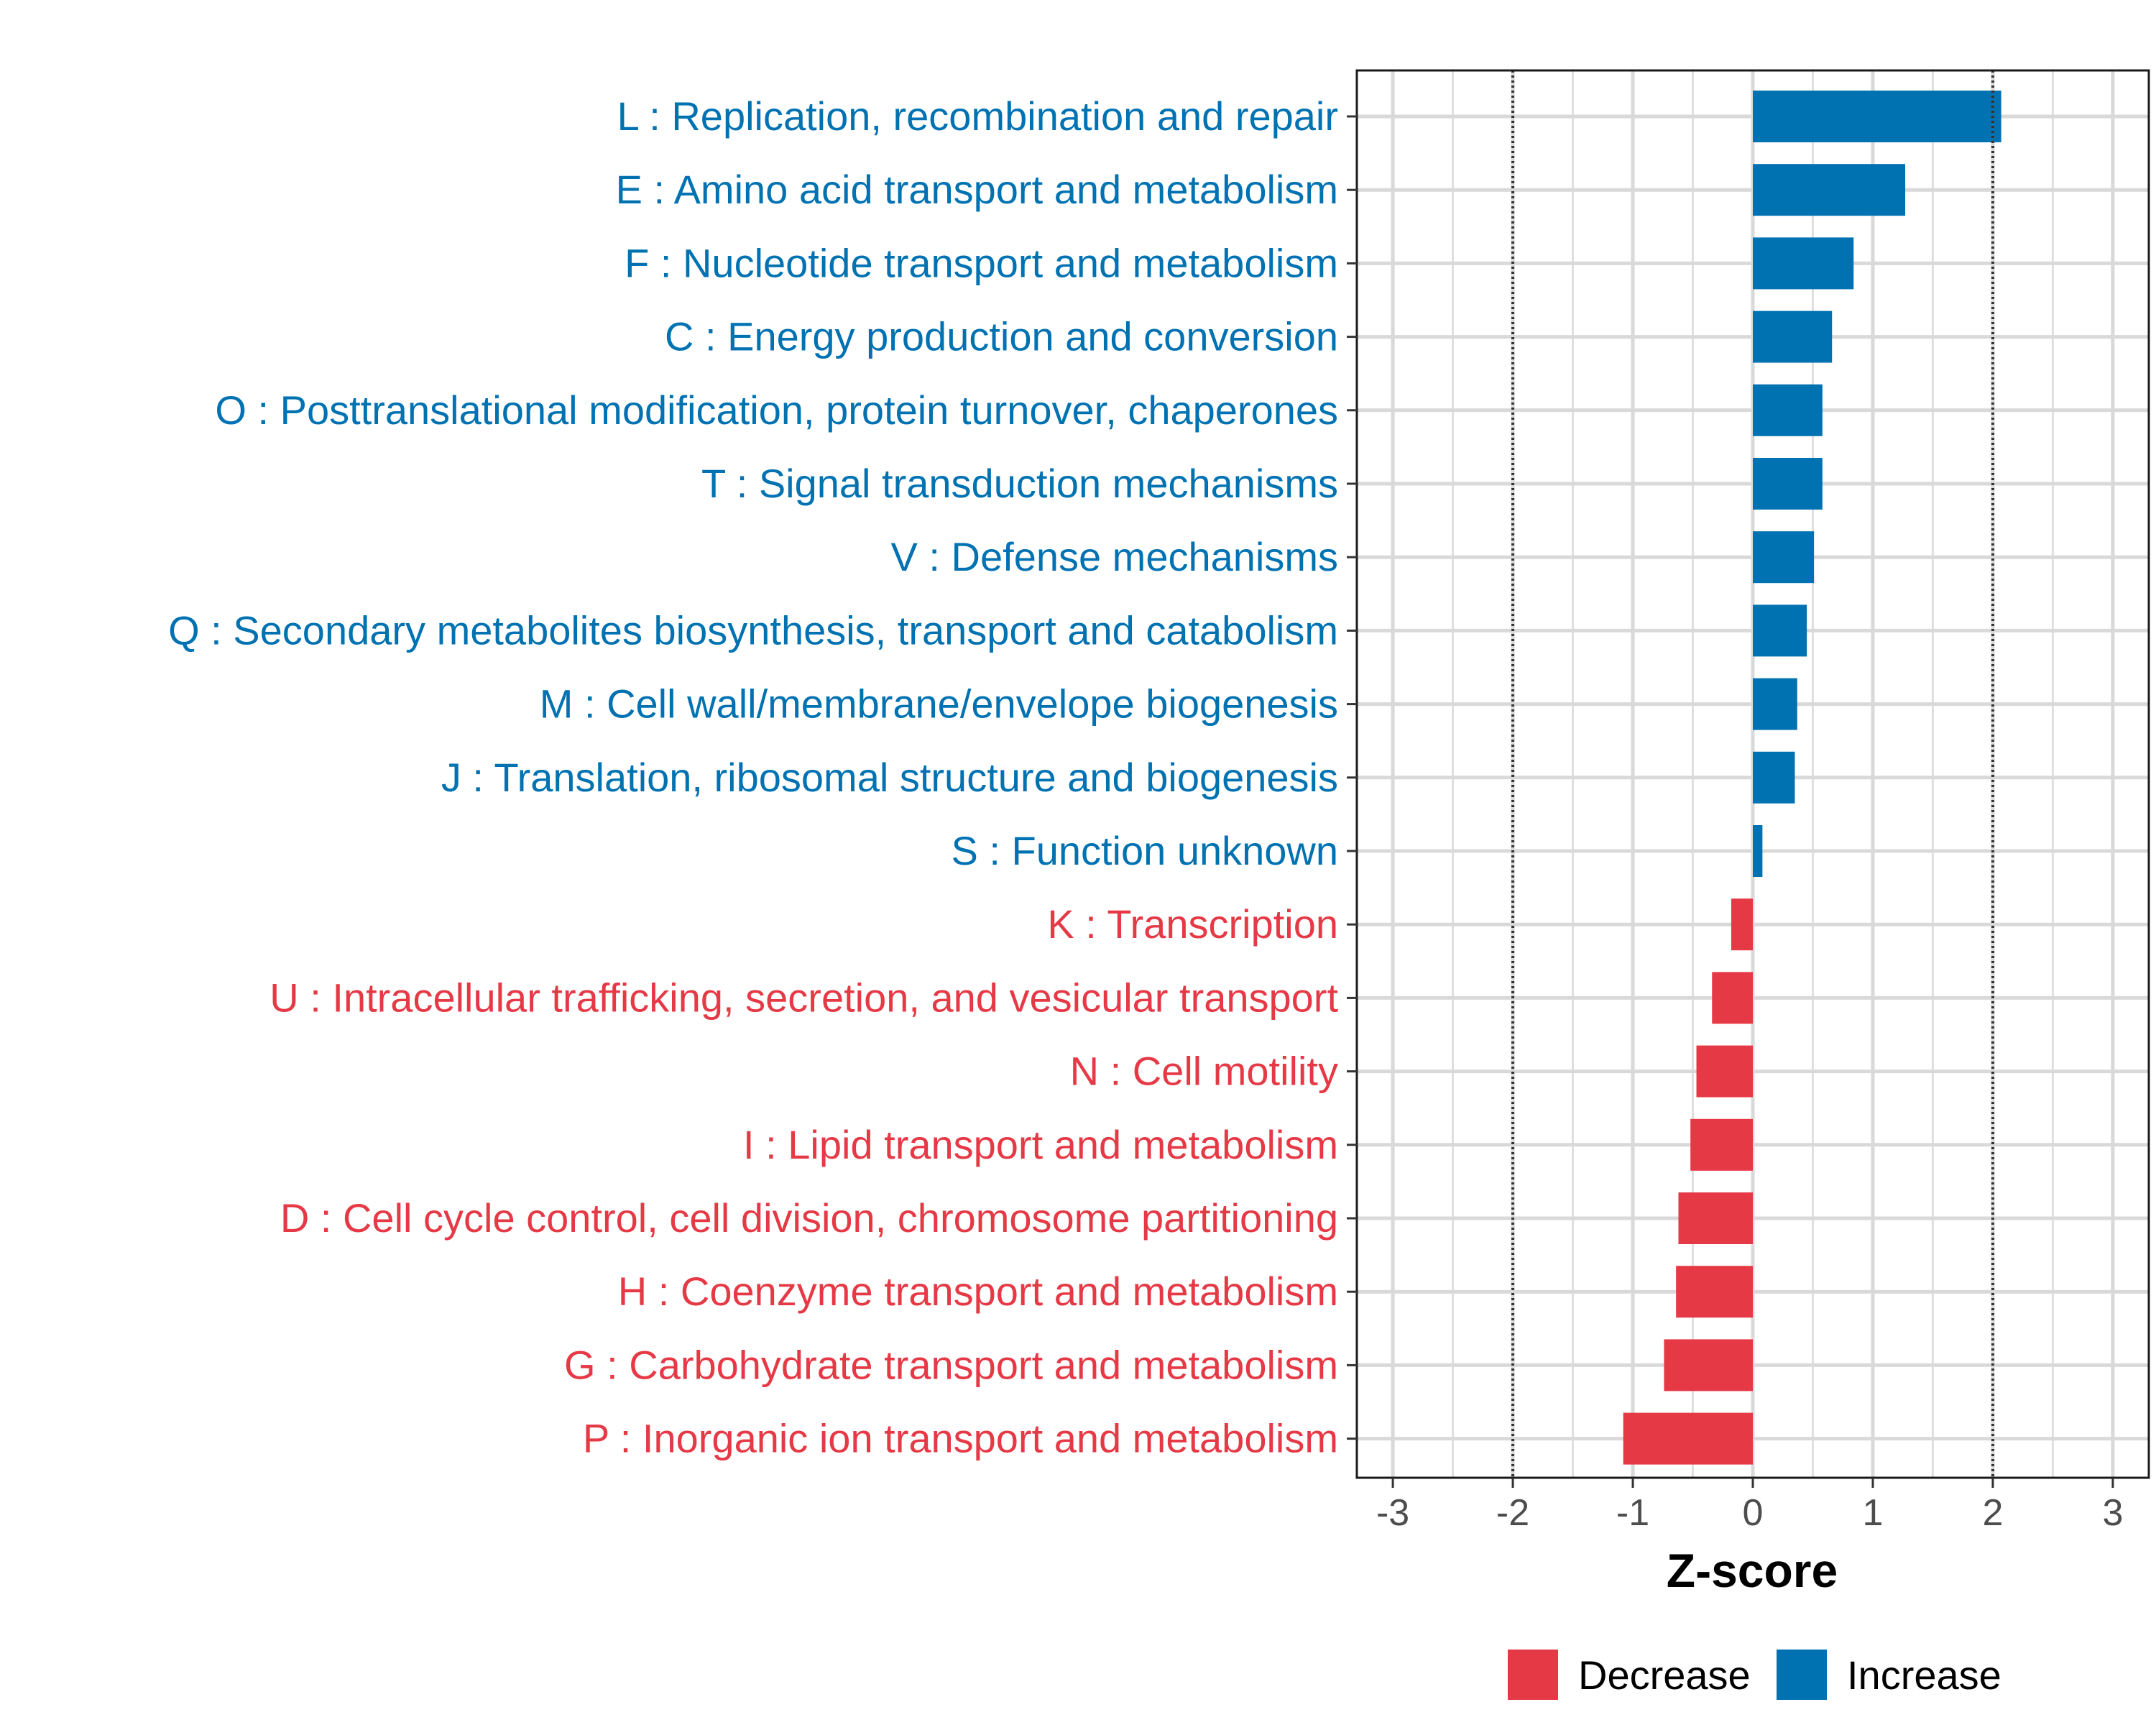  I want to click on category-label: N : Cell motility, so click(1204, 1071).